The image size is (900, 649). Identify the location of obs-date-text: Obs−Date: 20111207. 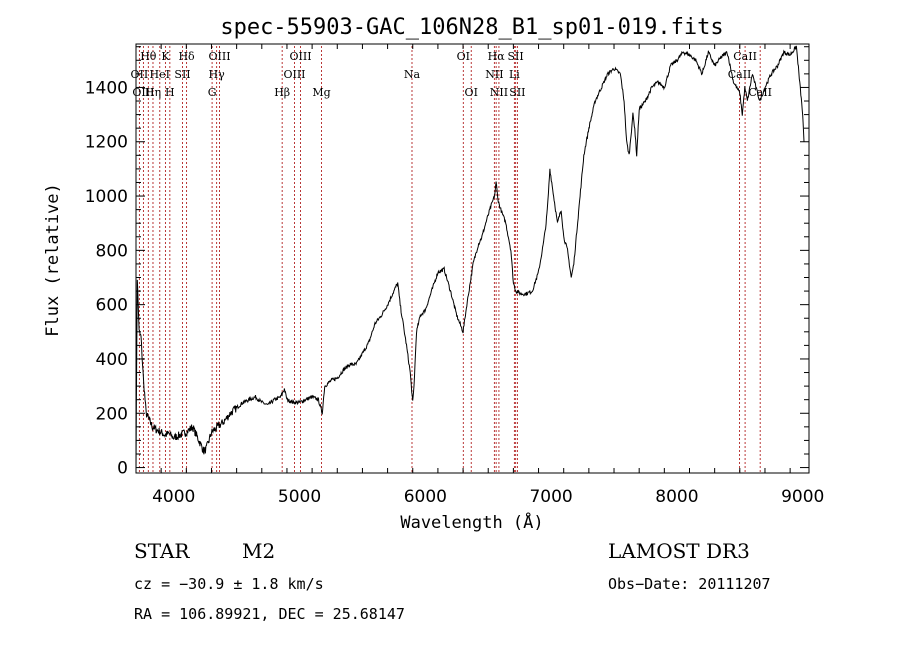
(689, 584).